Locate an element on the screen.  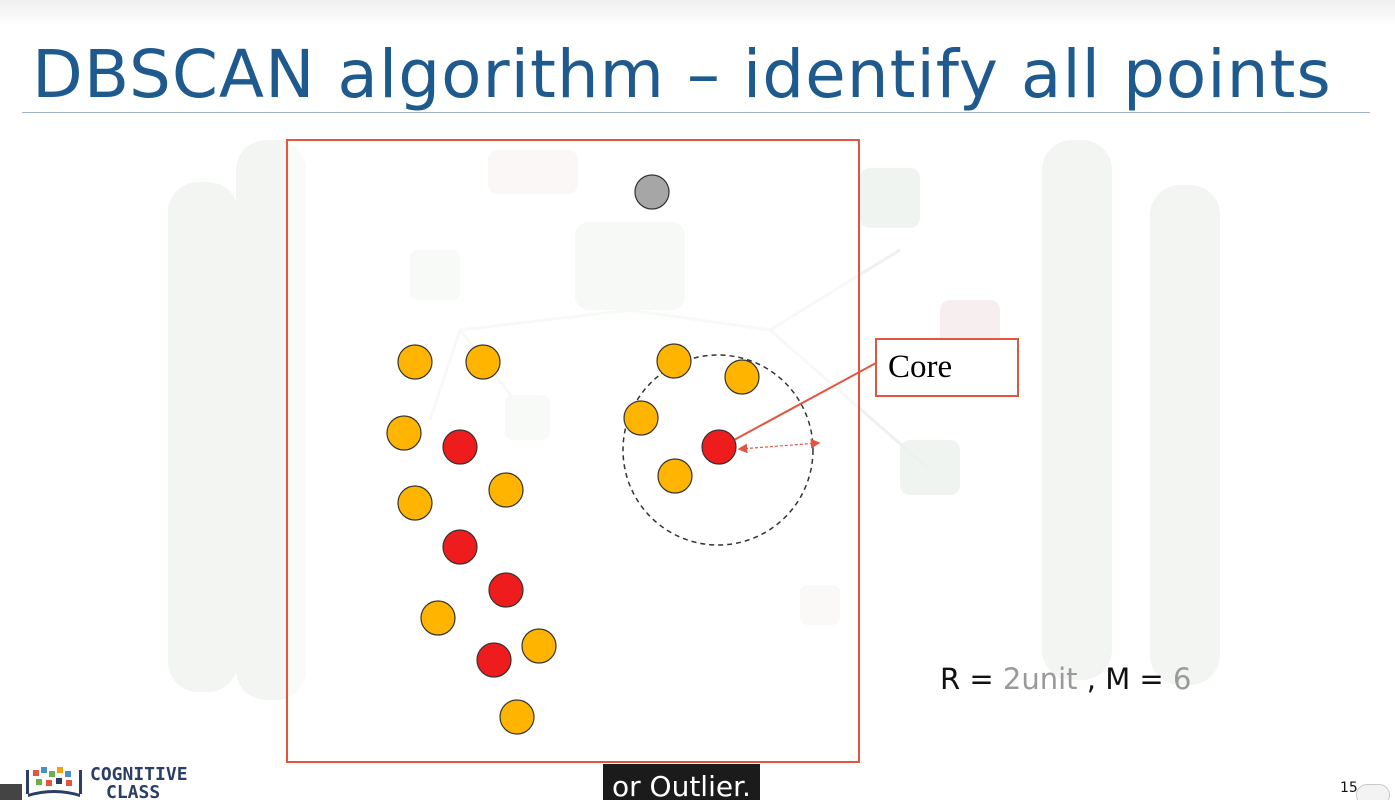
radius-label: R = is located at coordinates (971, 679).